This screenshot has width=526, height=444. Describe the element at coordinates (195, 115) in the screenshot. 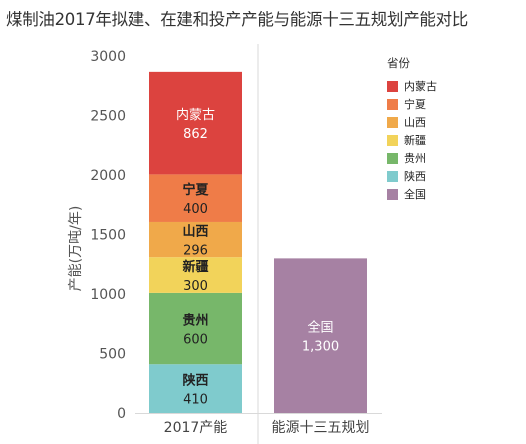

I see `segment-name-label: 内蒙古` at that location.